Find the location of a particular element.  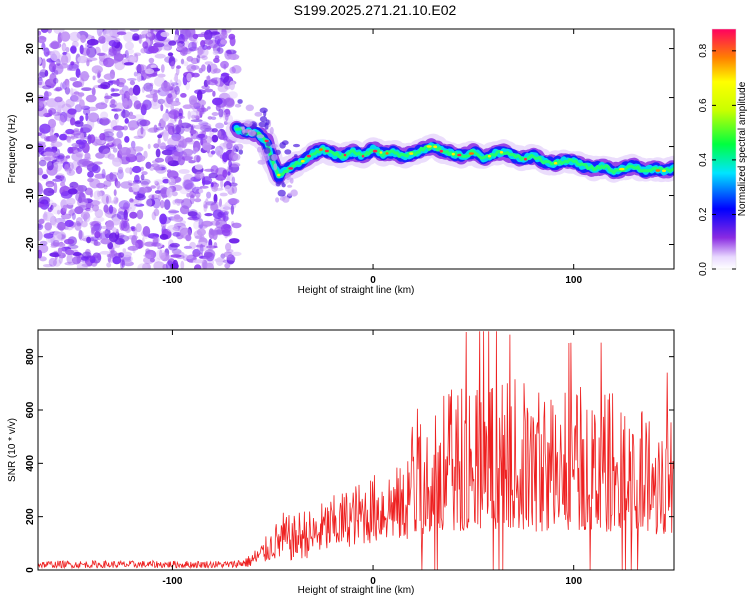

x-tick-label: 0 is located at coordinates (373, 581).